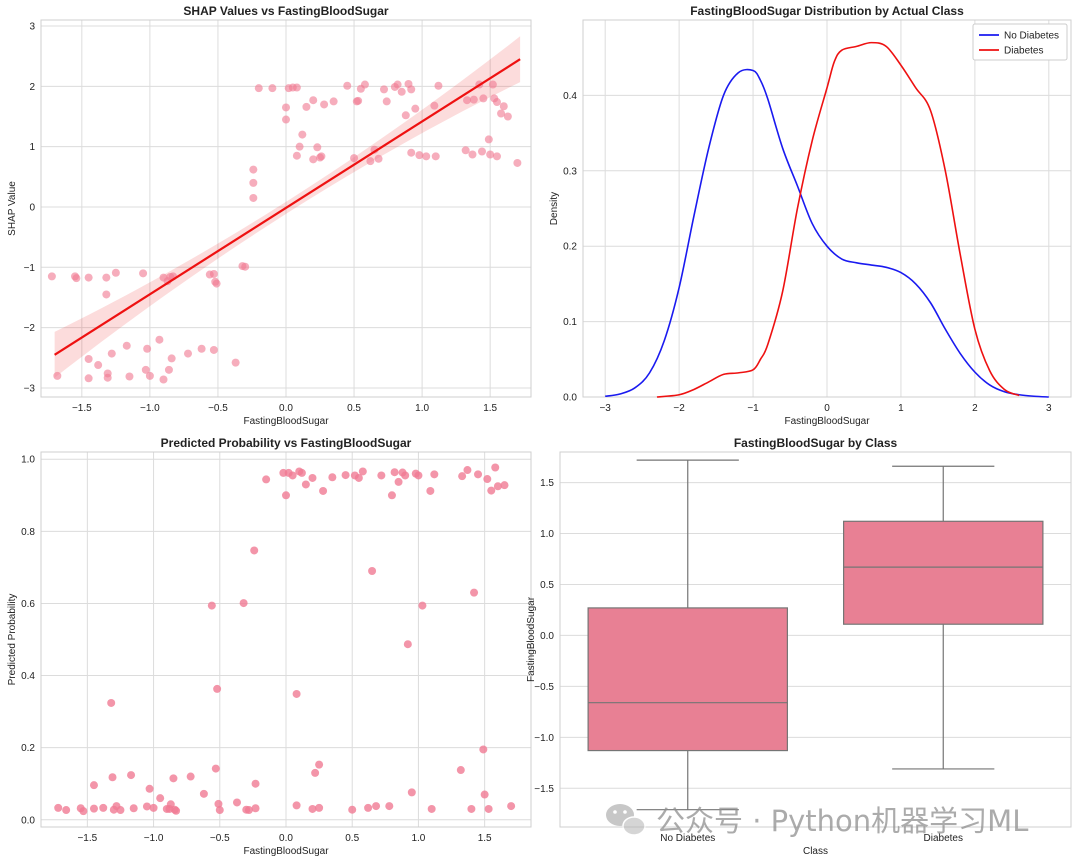 This screenshot has width=1080, height=863. I want to click on watermark: 公众号 · Python机器学习ML, so click(817, 821).